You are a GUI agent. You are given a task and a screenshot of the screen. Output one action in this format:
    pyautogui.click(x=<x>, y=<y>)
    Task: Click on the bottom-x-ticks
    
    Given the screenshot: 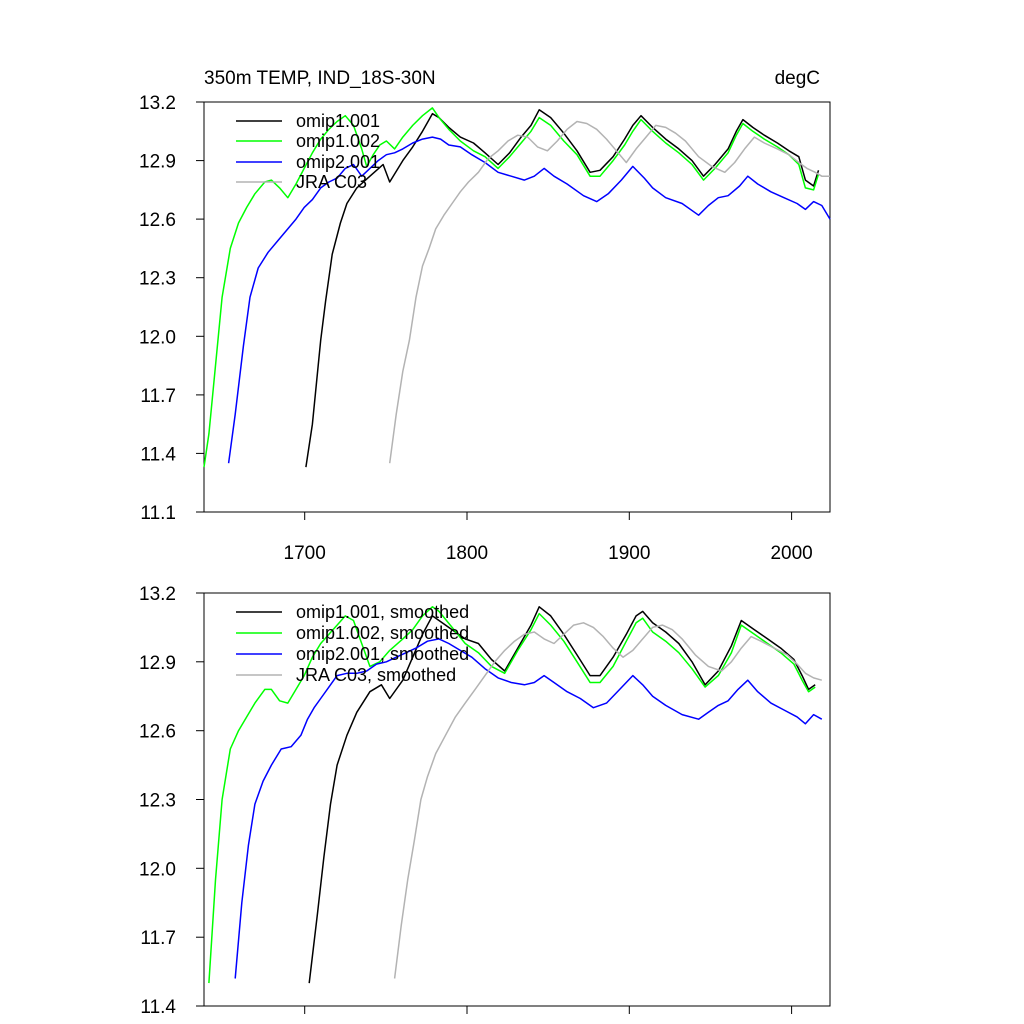 What is the action you would take?
    pyautogui.click(x=548, y=1010)
    